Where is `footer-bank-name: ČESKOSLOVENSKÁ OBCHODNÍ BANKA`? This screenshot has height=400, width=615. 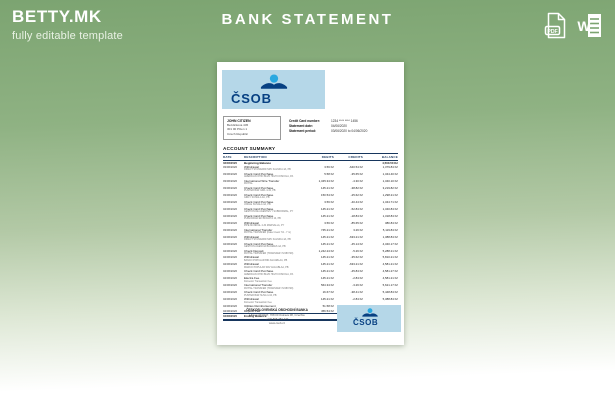 footer-bank-name: ČESKOSLOVENSKÁ OBCHODNÍ BANKA is located at coordinates (277, 310).